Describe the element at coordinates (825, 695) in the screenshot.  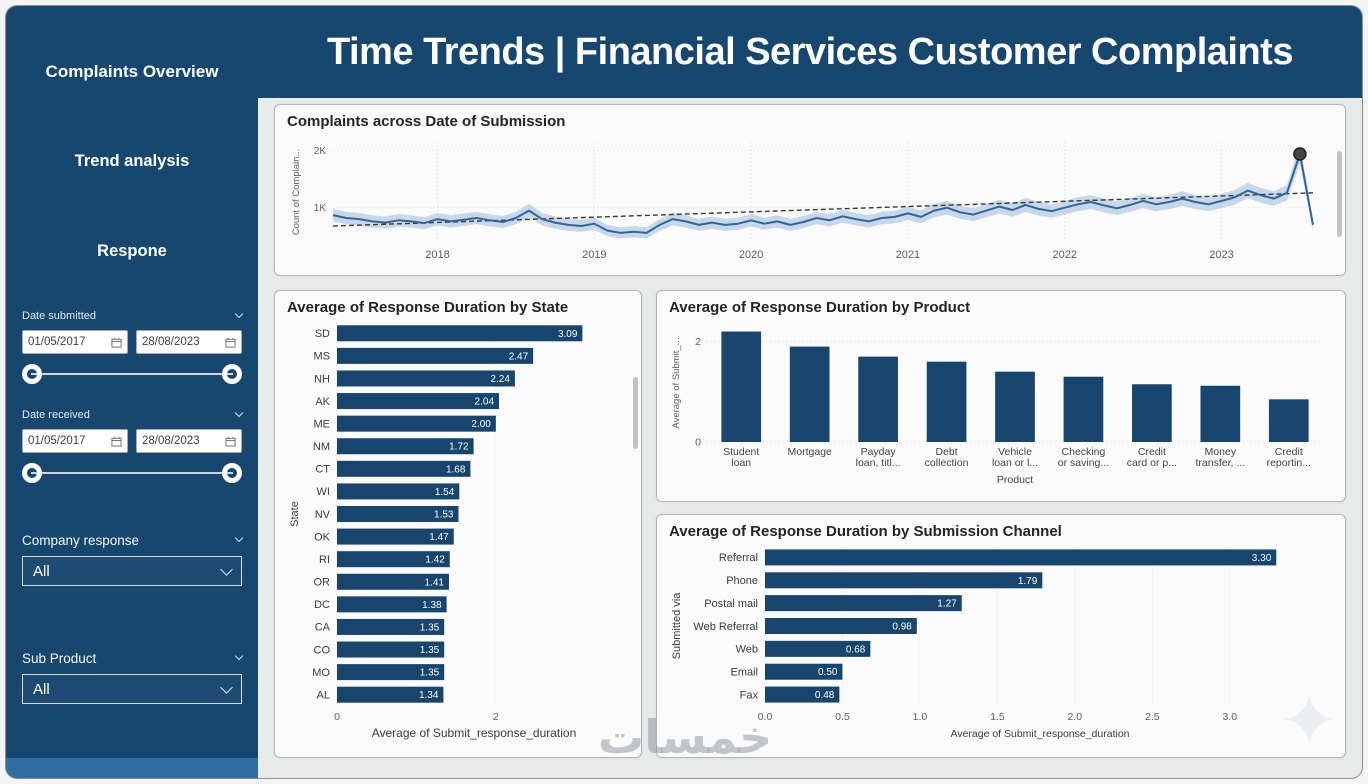
I see `svg-text: 0.48` at that location.